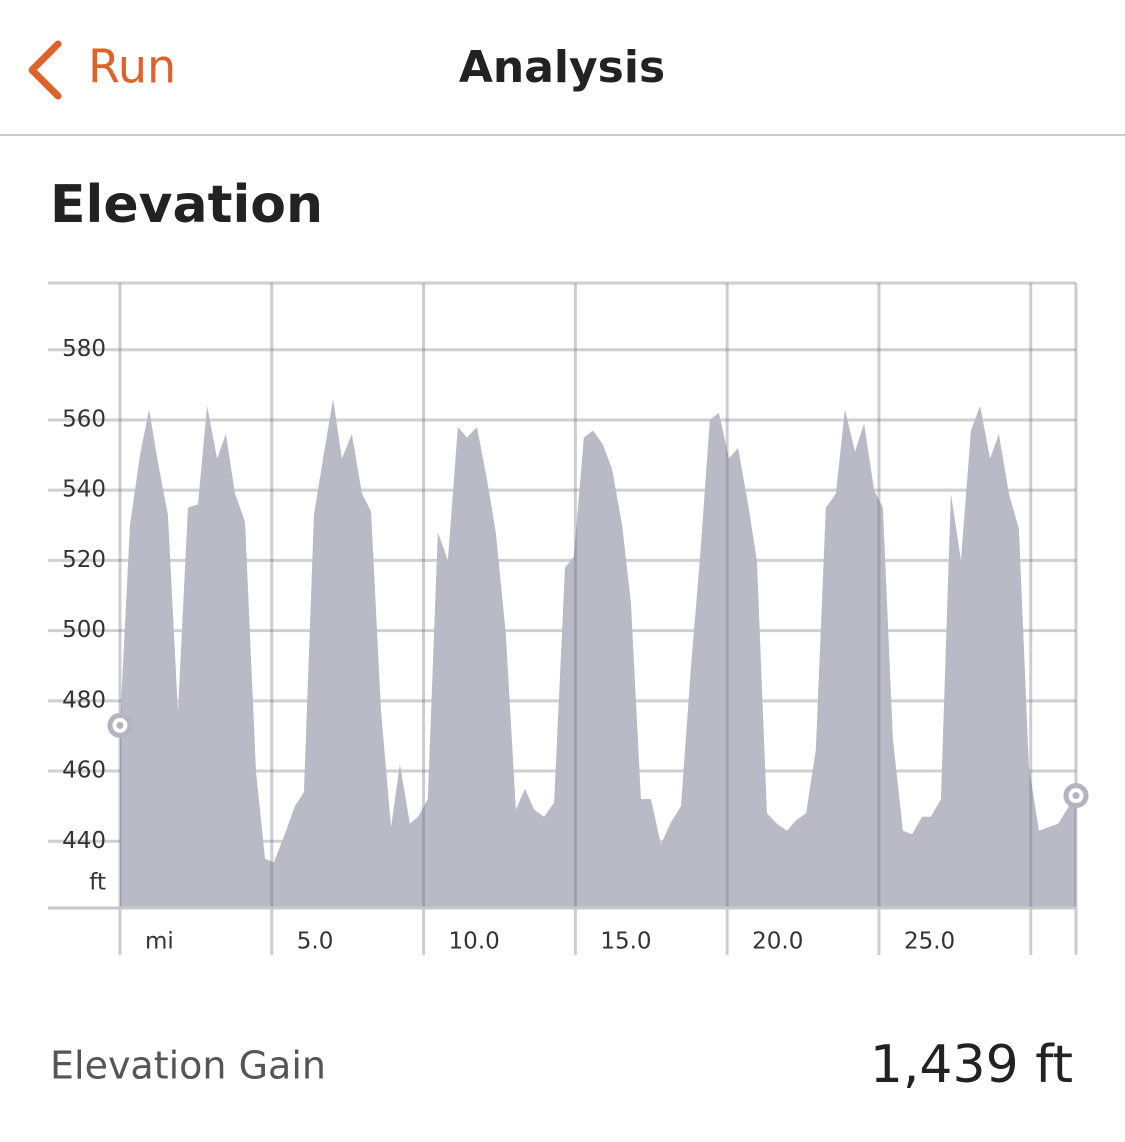  What do you see at coordinates (84, 841) in the screenshot?
I see `y-tick-label: 440` at bounding box center [84, 841].